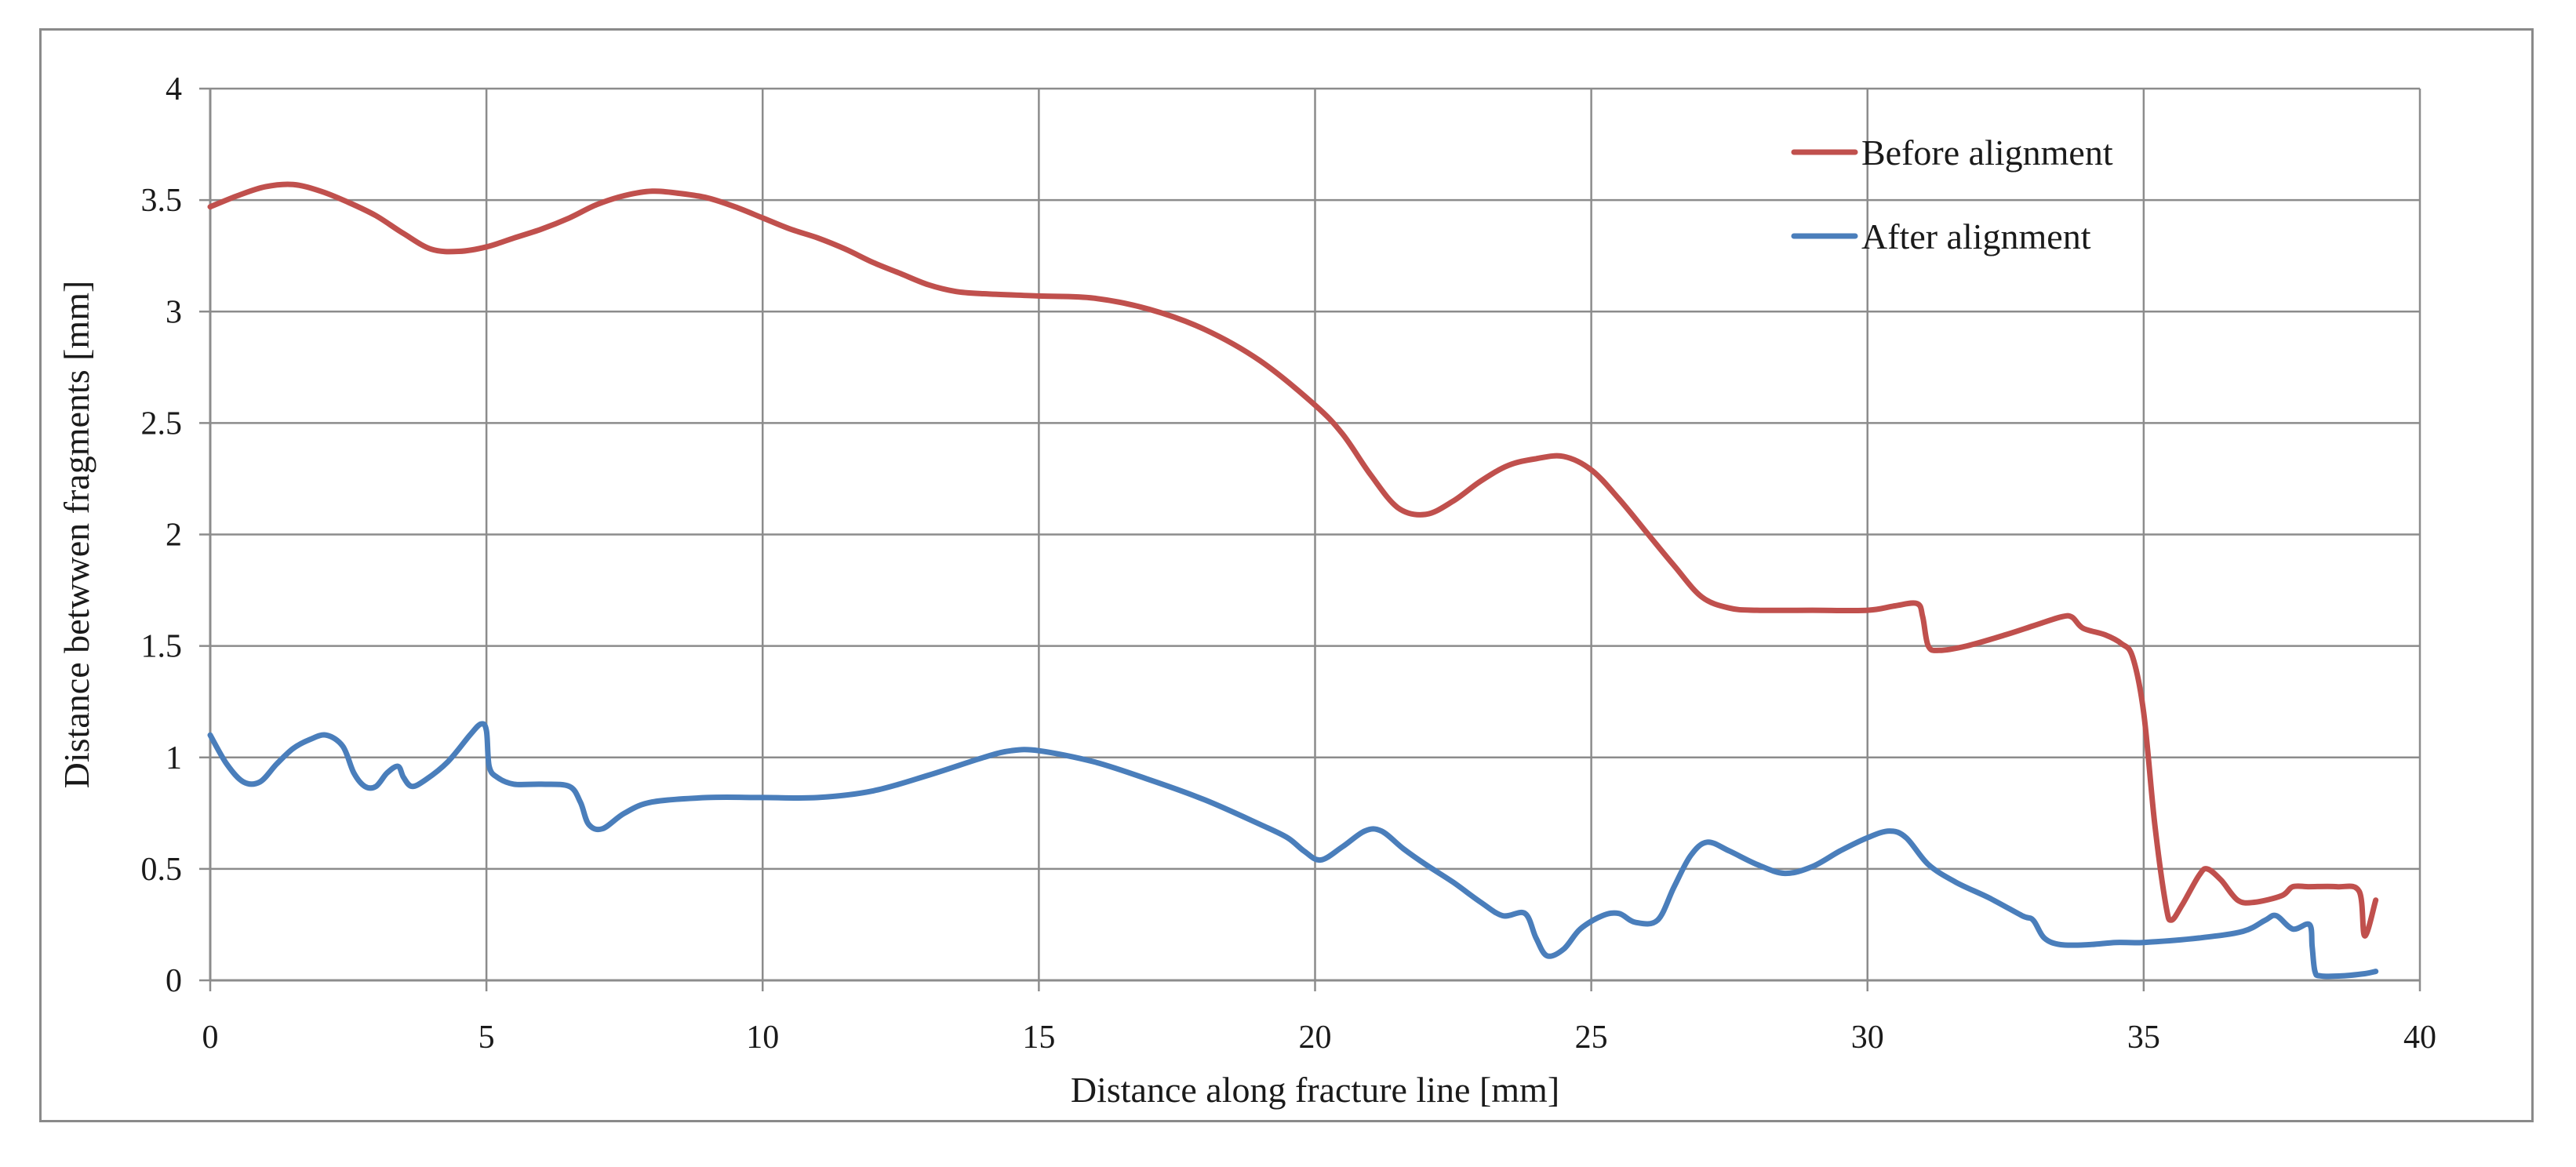 Image resolution: width=2576 pixels, height=1167 pixels. I want to click on x-tick-label: 10, so click(762, 1038).